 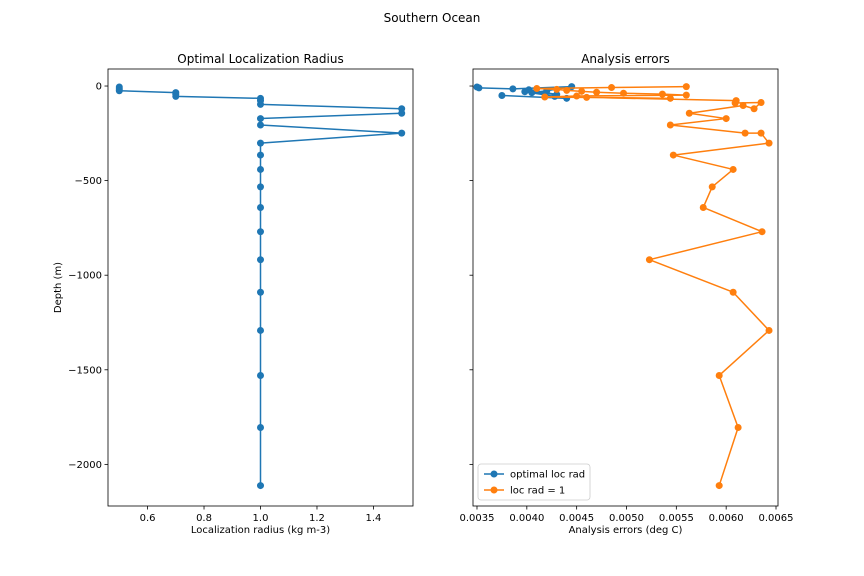 What do you see at coordinates (537, 491) in the screenshot?
I see `legend-label: loc rad = 1` at bounding box center [537, 491].